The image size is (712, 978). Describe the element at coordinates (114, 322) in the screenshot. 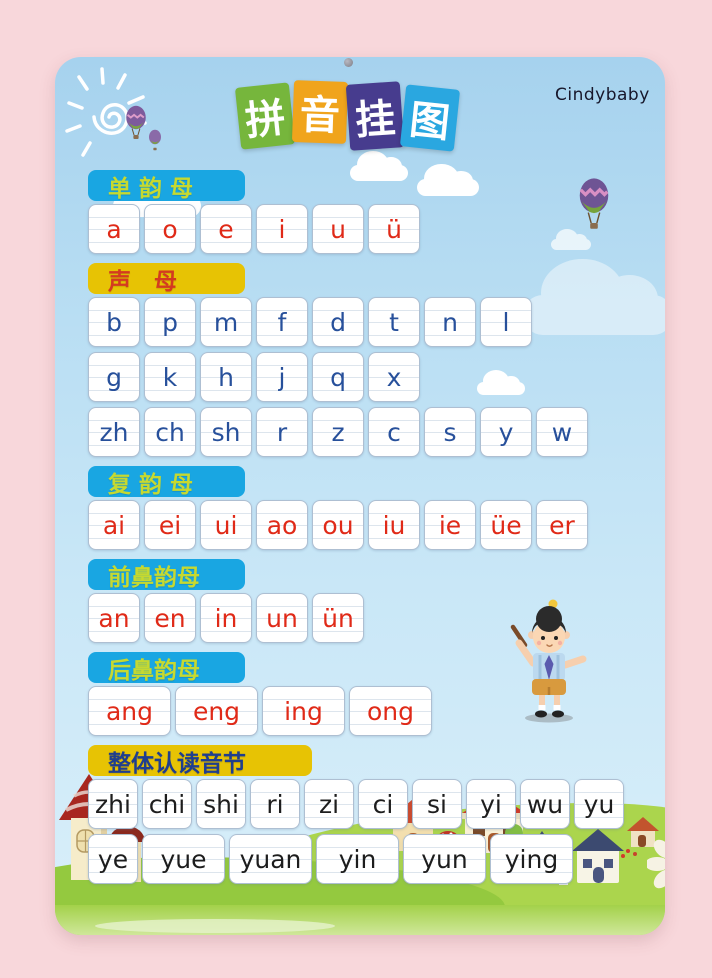

I see `pinyin-card-b: b` at that location.